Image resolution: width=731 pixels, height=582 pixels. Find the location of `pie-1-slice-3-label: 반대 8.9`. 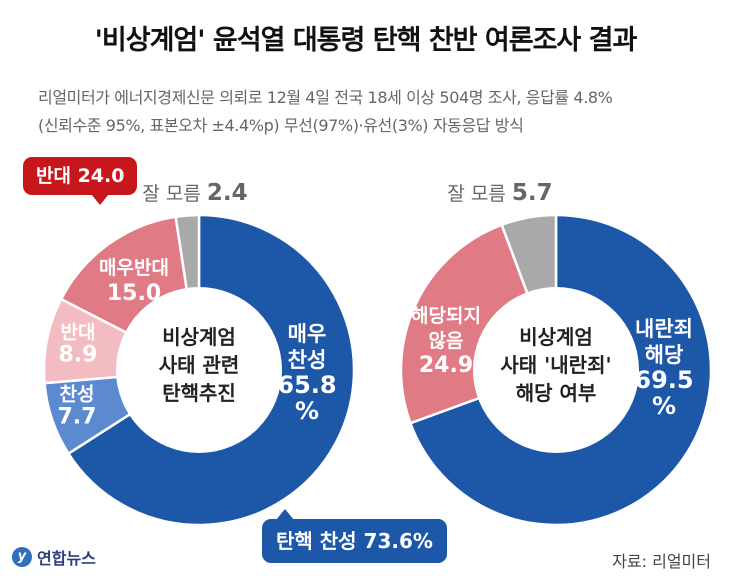

pie-1-slice-3-label: 반대 8.9 is located at coordinates (78, 345).